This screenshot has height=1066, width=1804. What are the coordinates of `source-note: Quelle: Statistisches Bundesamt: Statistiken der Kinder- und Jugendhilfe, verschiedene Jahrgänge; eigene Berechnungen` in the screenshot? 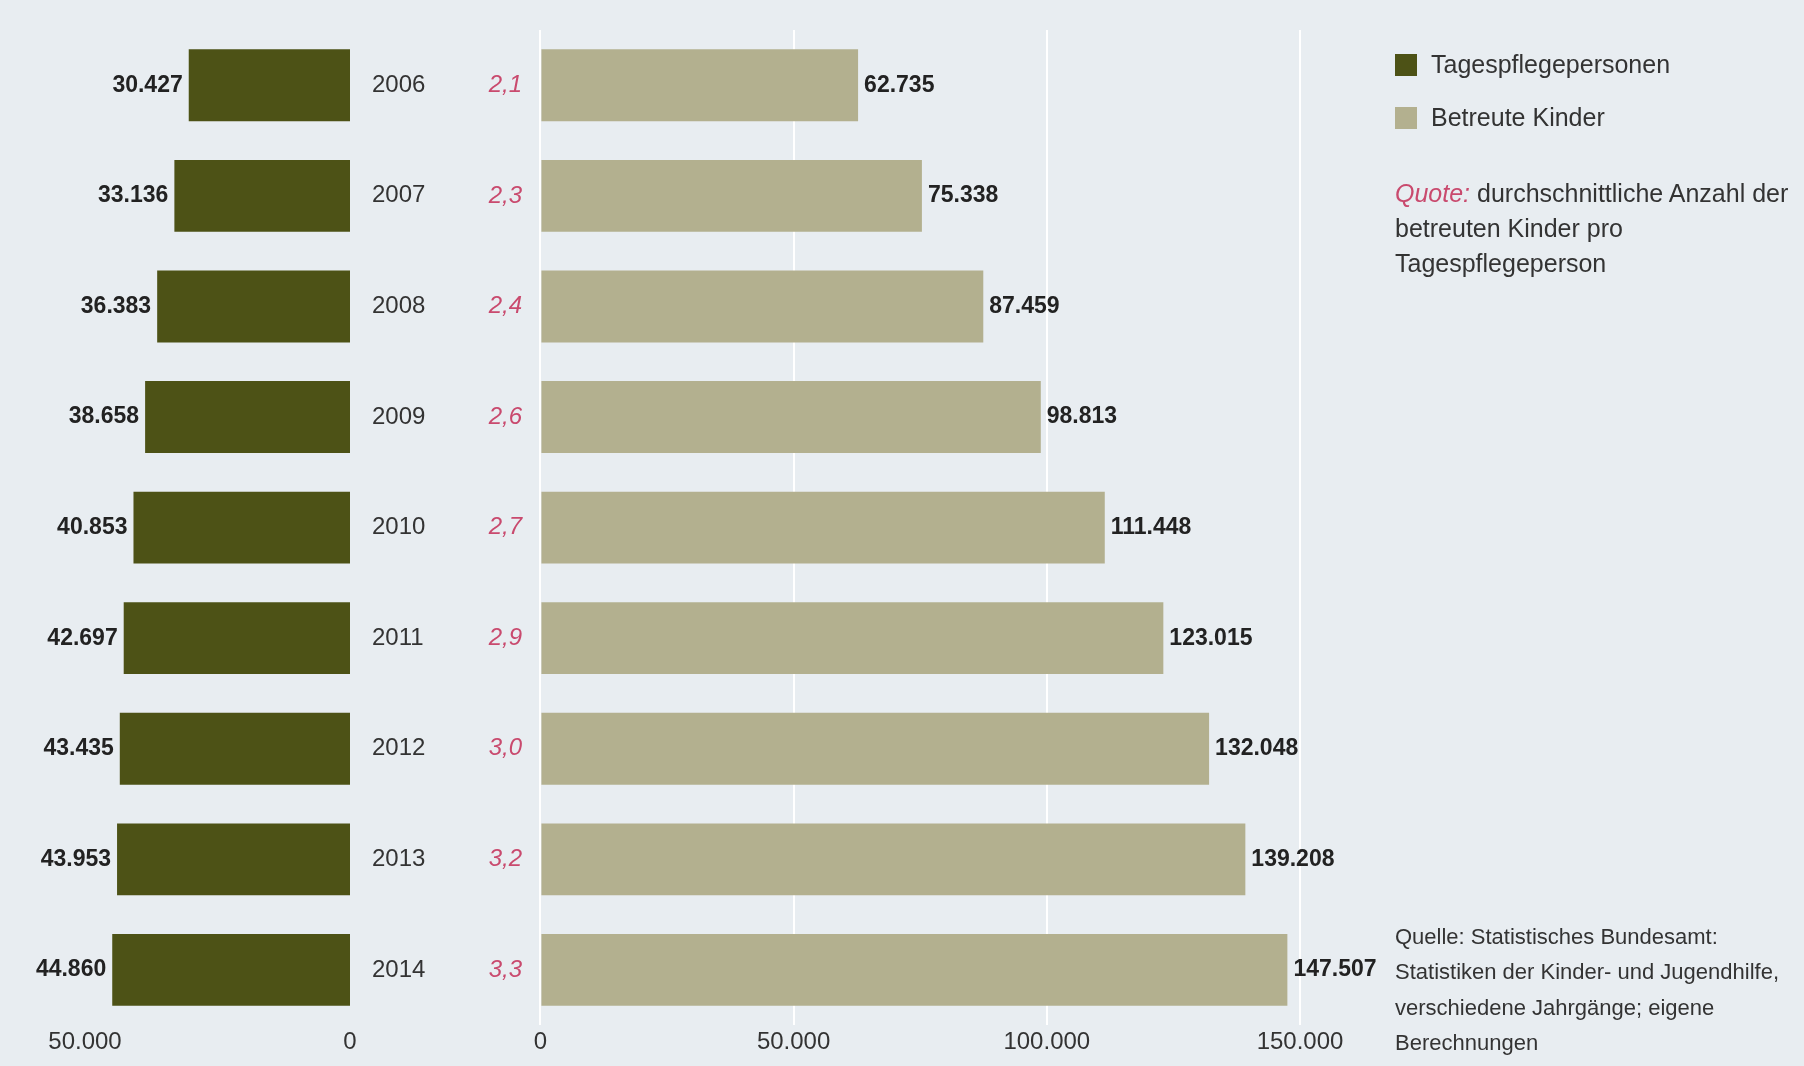 It's located at (1587, 990).